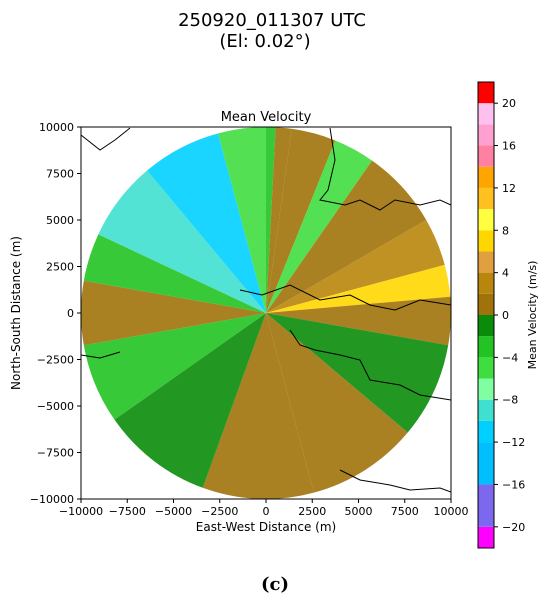 This screenshot has width=550, height=608. What do you see at coordinates (219, 511) in the screenshot?
I see `x-tick-label: −2500` at bounding box center [219, 511].